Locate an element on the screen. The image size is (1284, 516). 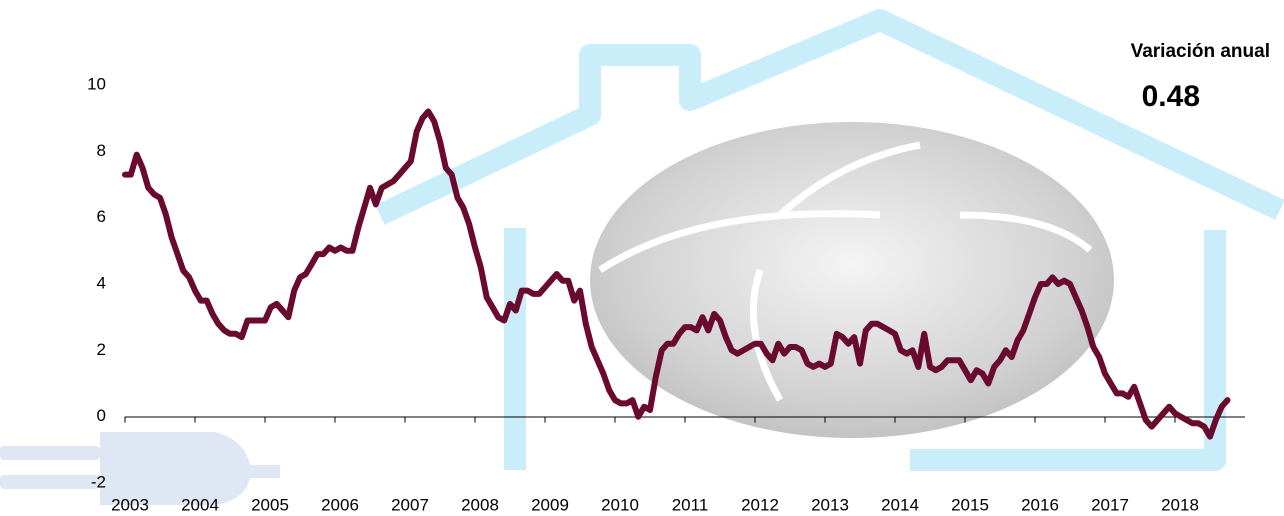
x-tick-label: 2013 is located at coordinates (830, 504).